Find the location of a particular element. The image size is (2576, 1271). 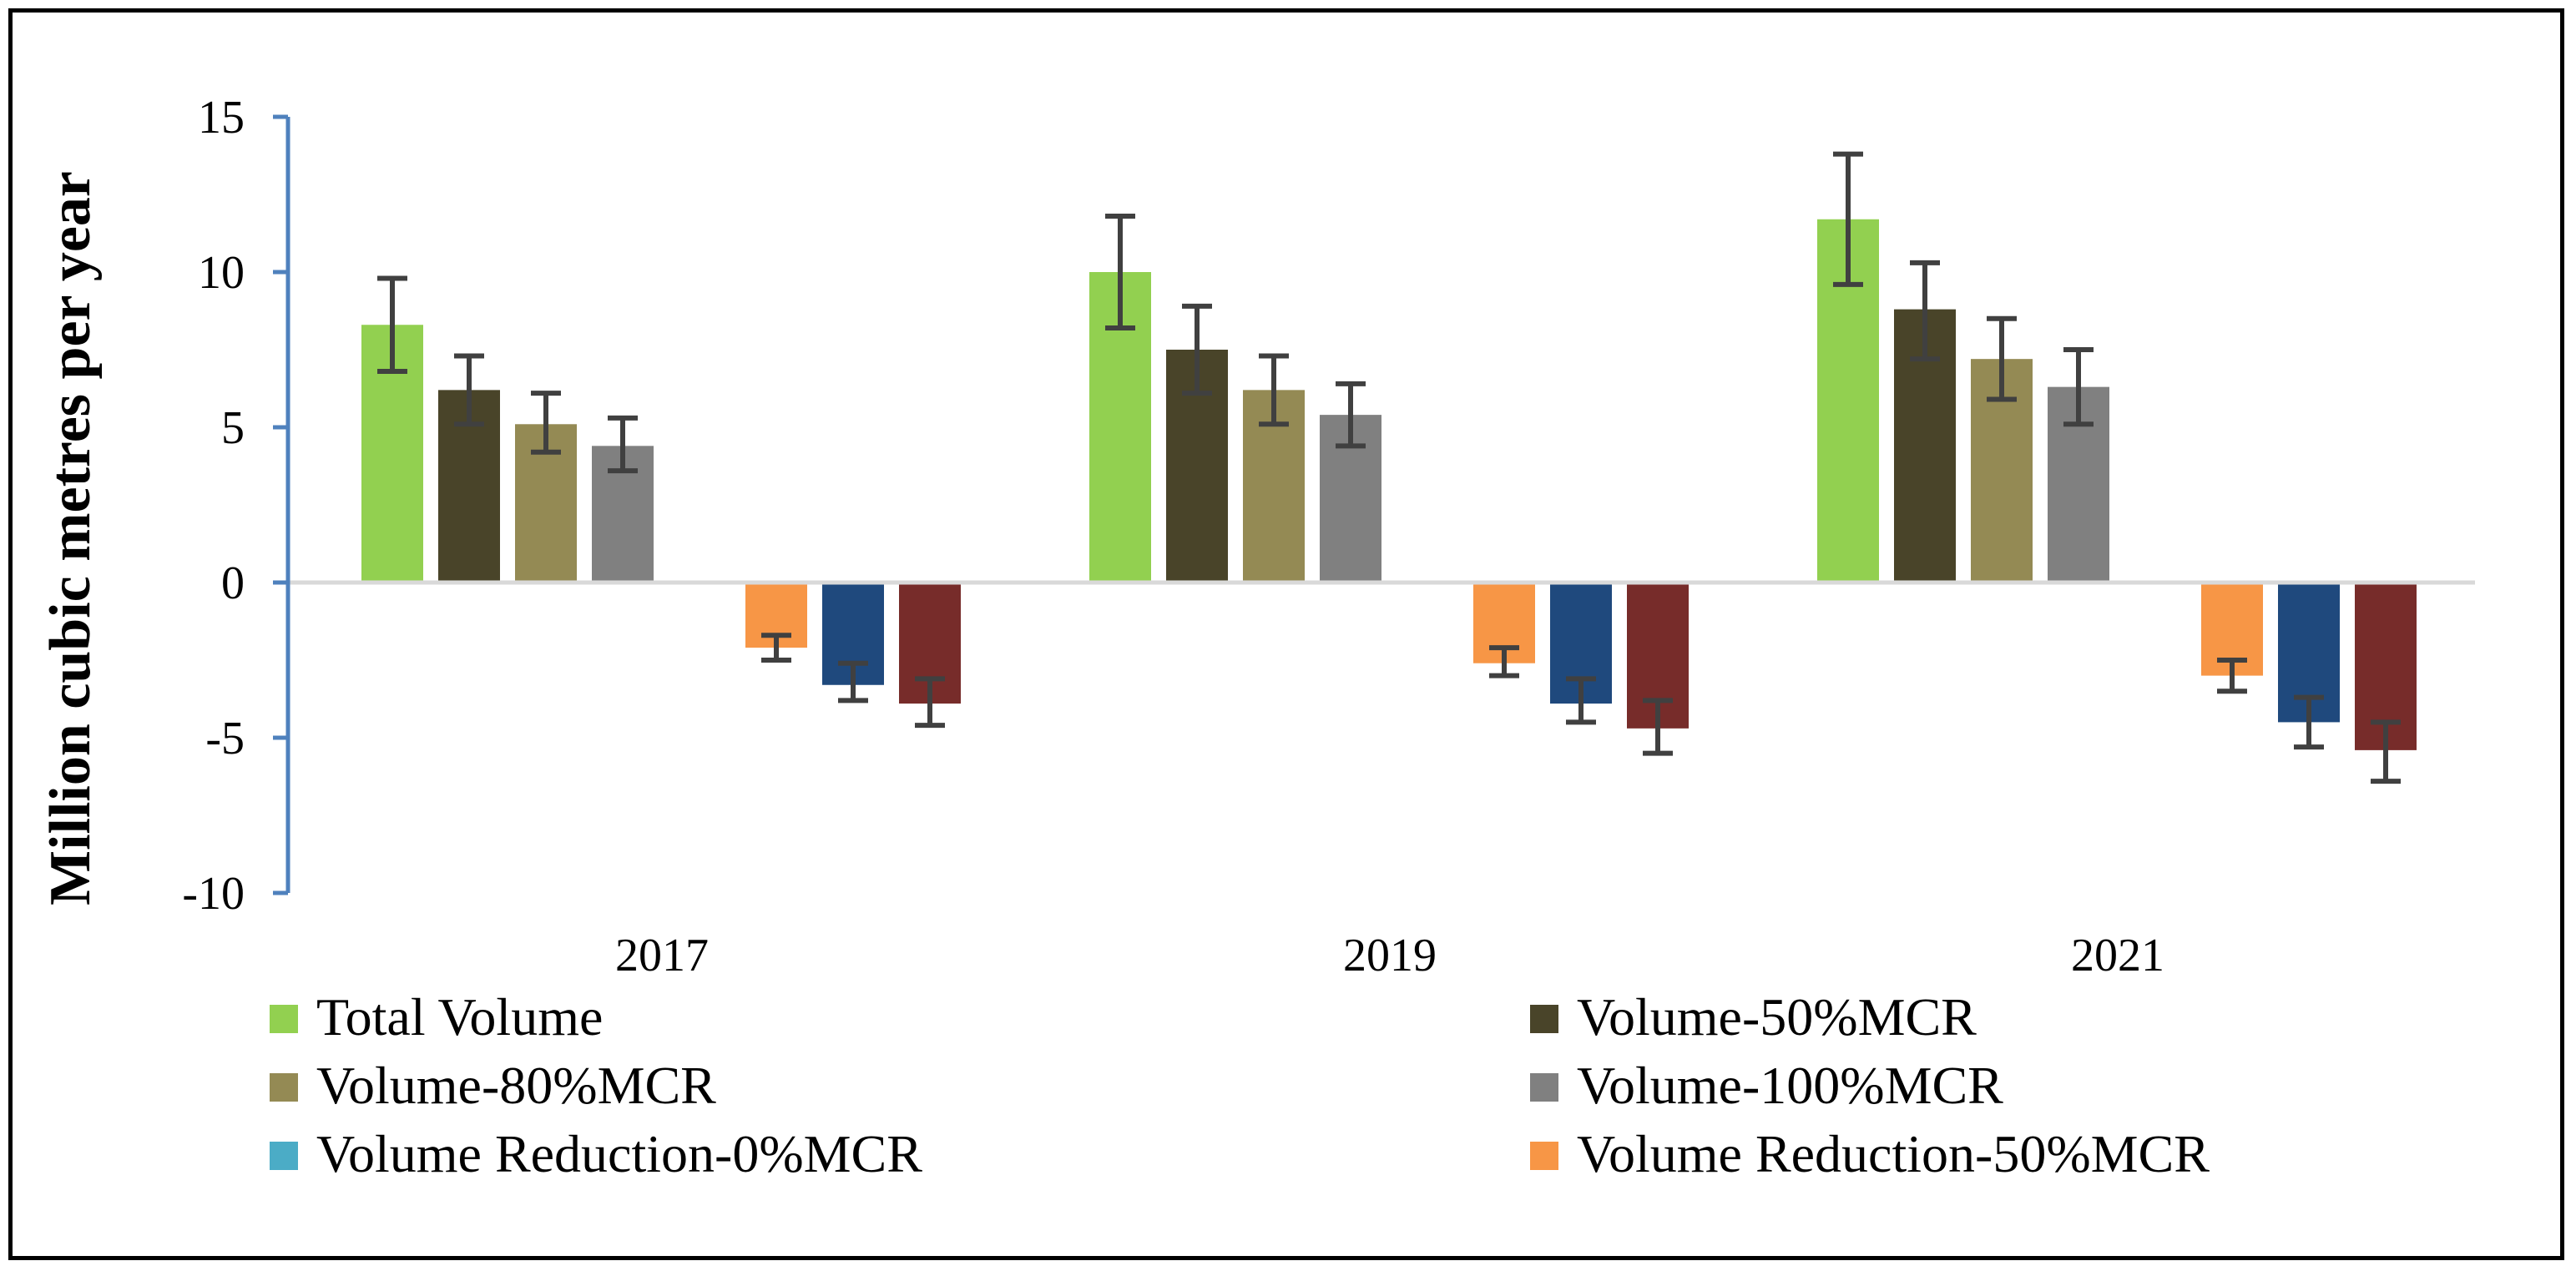

y-tick-label: 0 is located at coordinates (233, 583).